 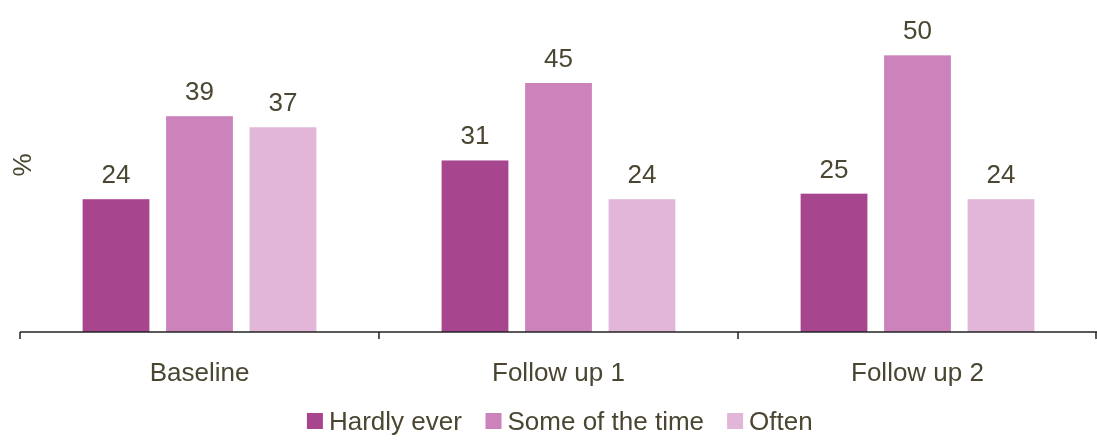 I want to click on legend-label: Often, so click(x=781, y=421).